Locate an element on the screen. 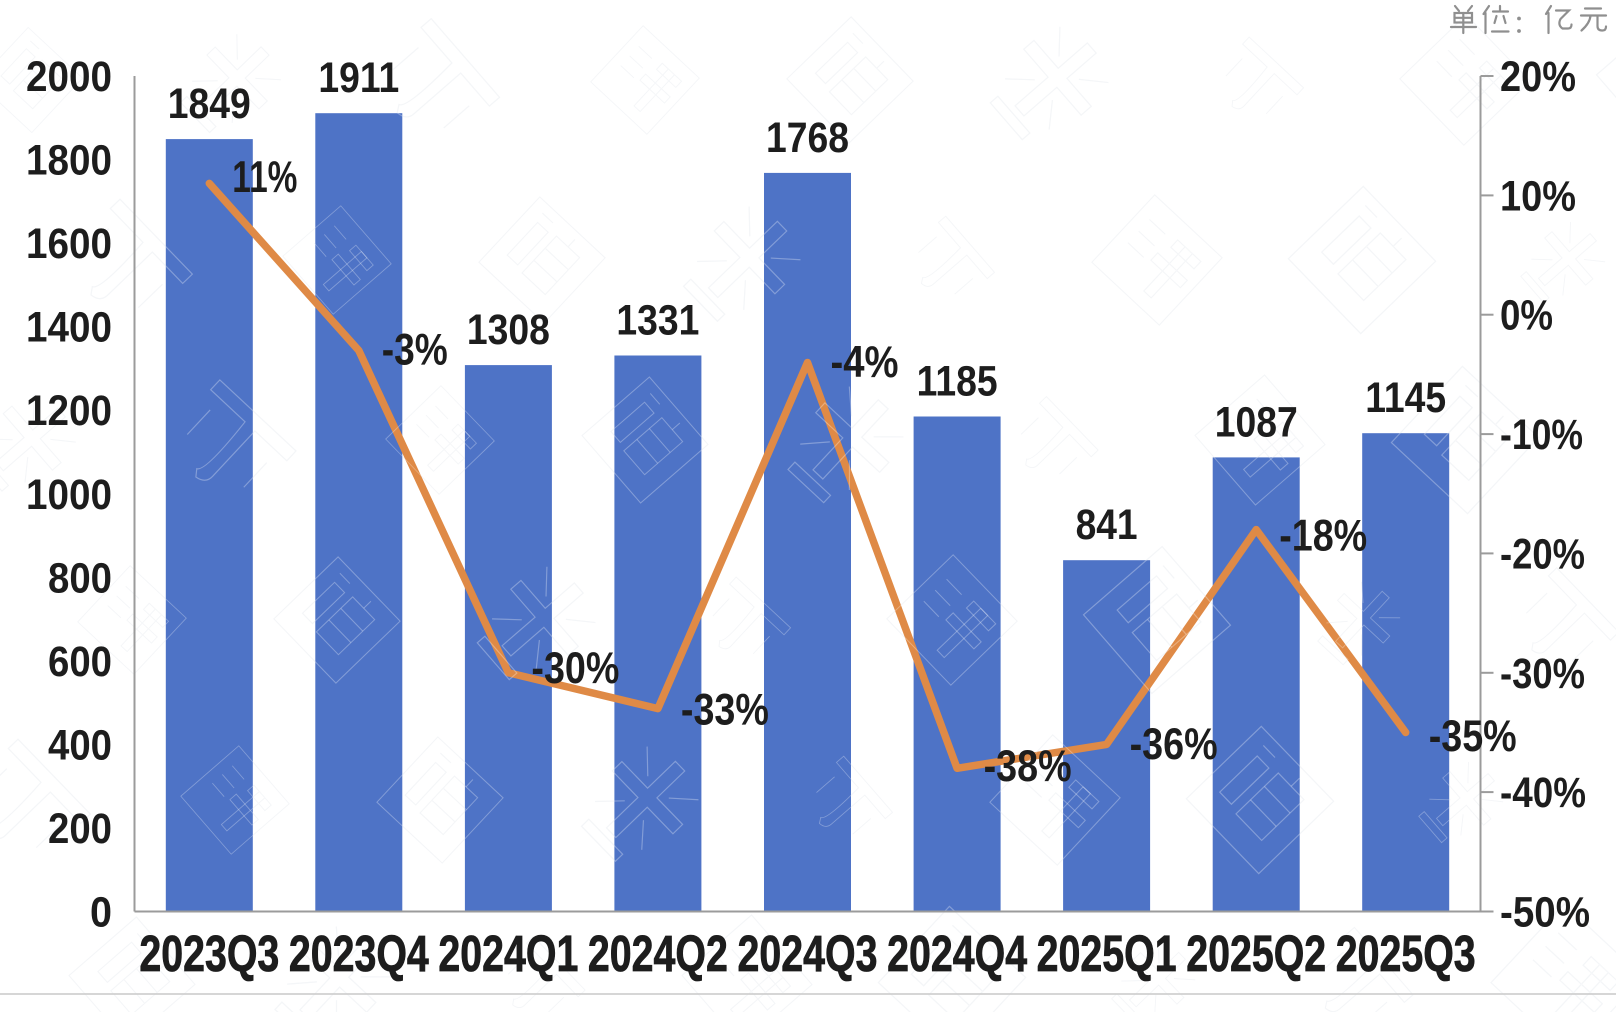 The image size is (1616, 1012). svg-text: 1800 is located at coordinates (69, 160).